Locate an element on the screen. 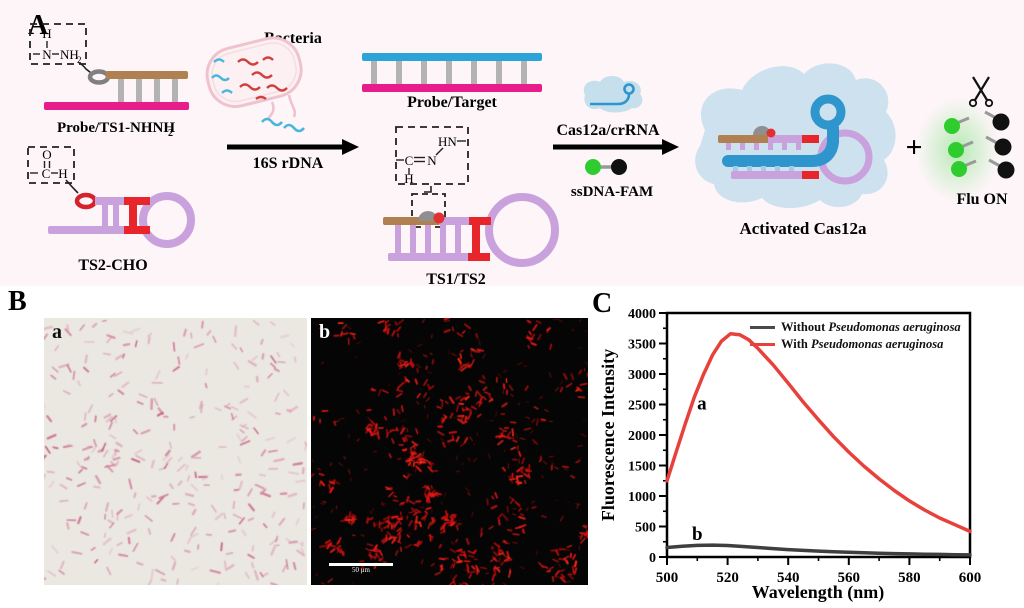 The image size is (1024, 608). ts1-strand is located at coordinates (147, 75).